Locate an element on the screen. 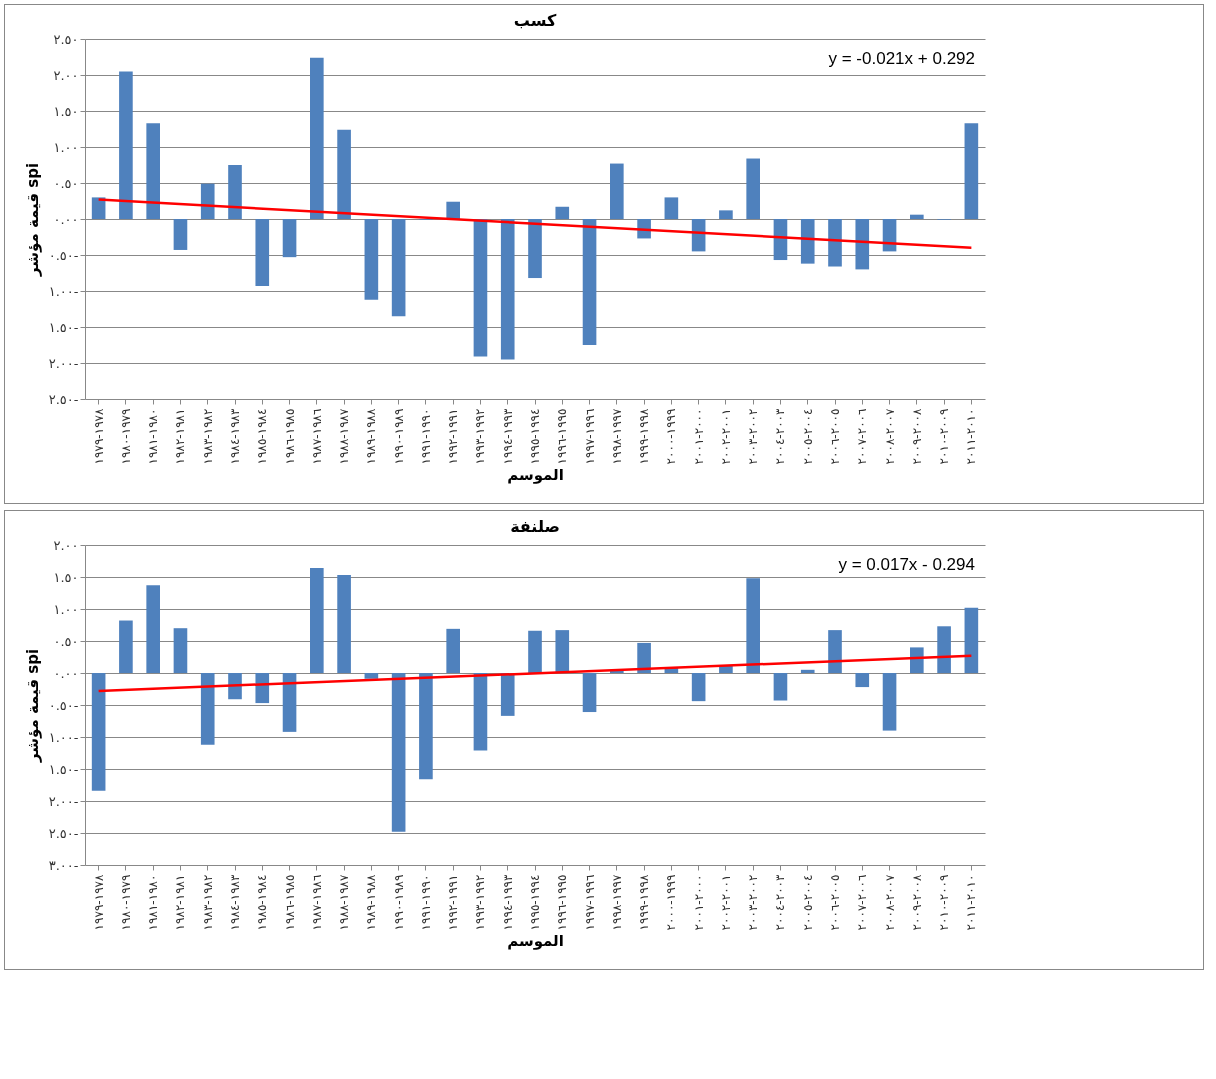 The image size is (1216, 1079). y-tick-label: ١.٠٠ is located at coordinates (66, 147).